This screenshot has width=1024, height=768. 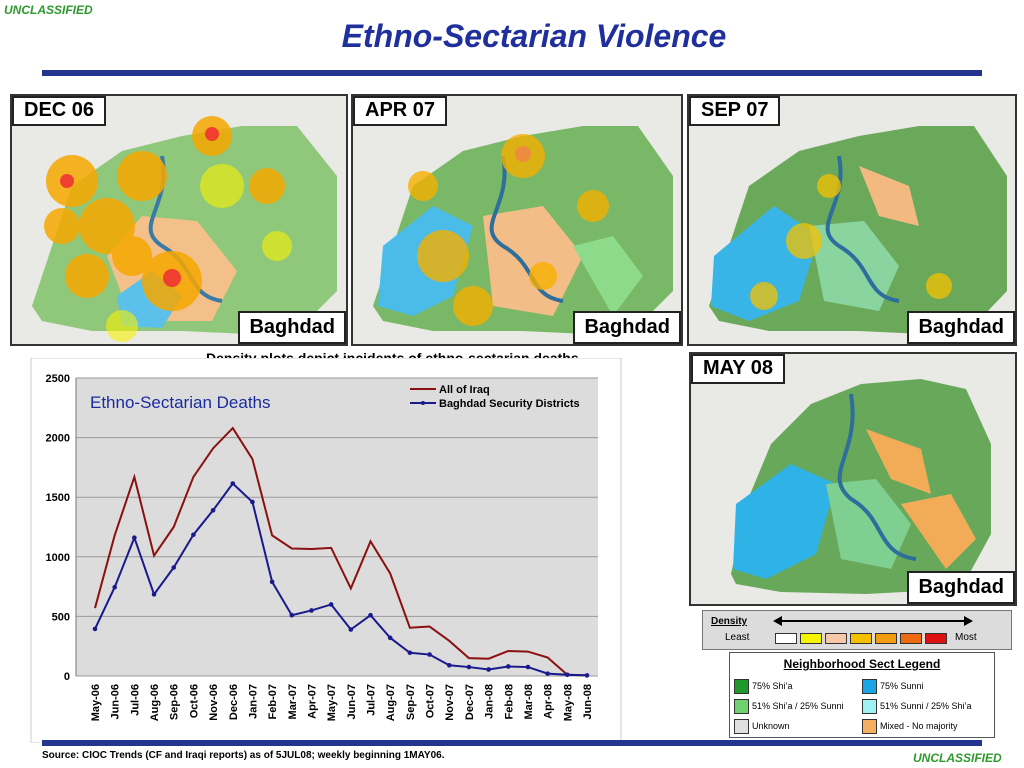 What do you see at coordinates (180, 402) in the screenshot?
I see `chart-title: Ethno-Sectarian Deaths` at bounding box center [180, 402].